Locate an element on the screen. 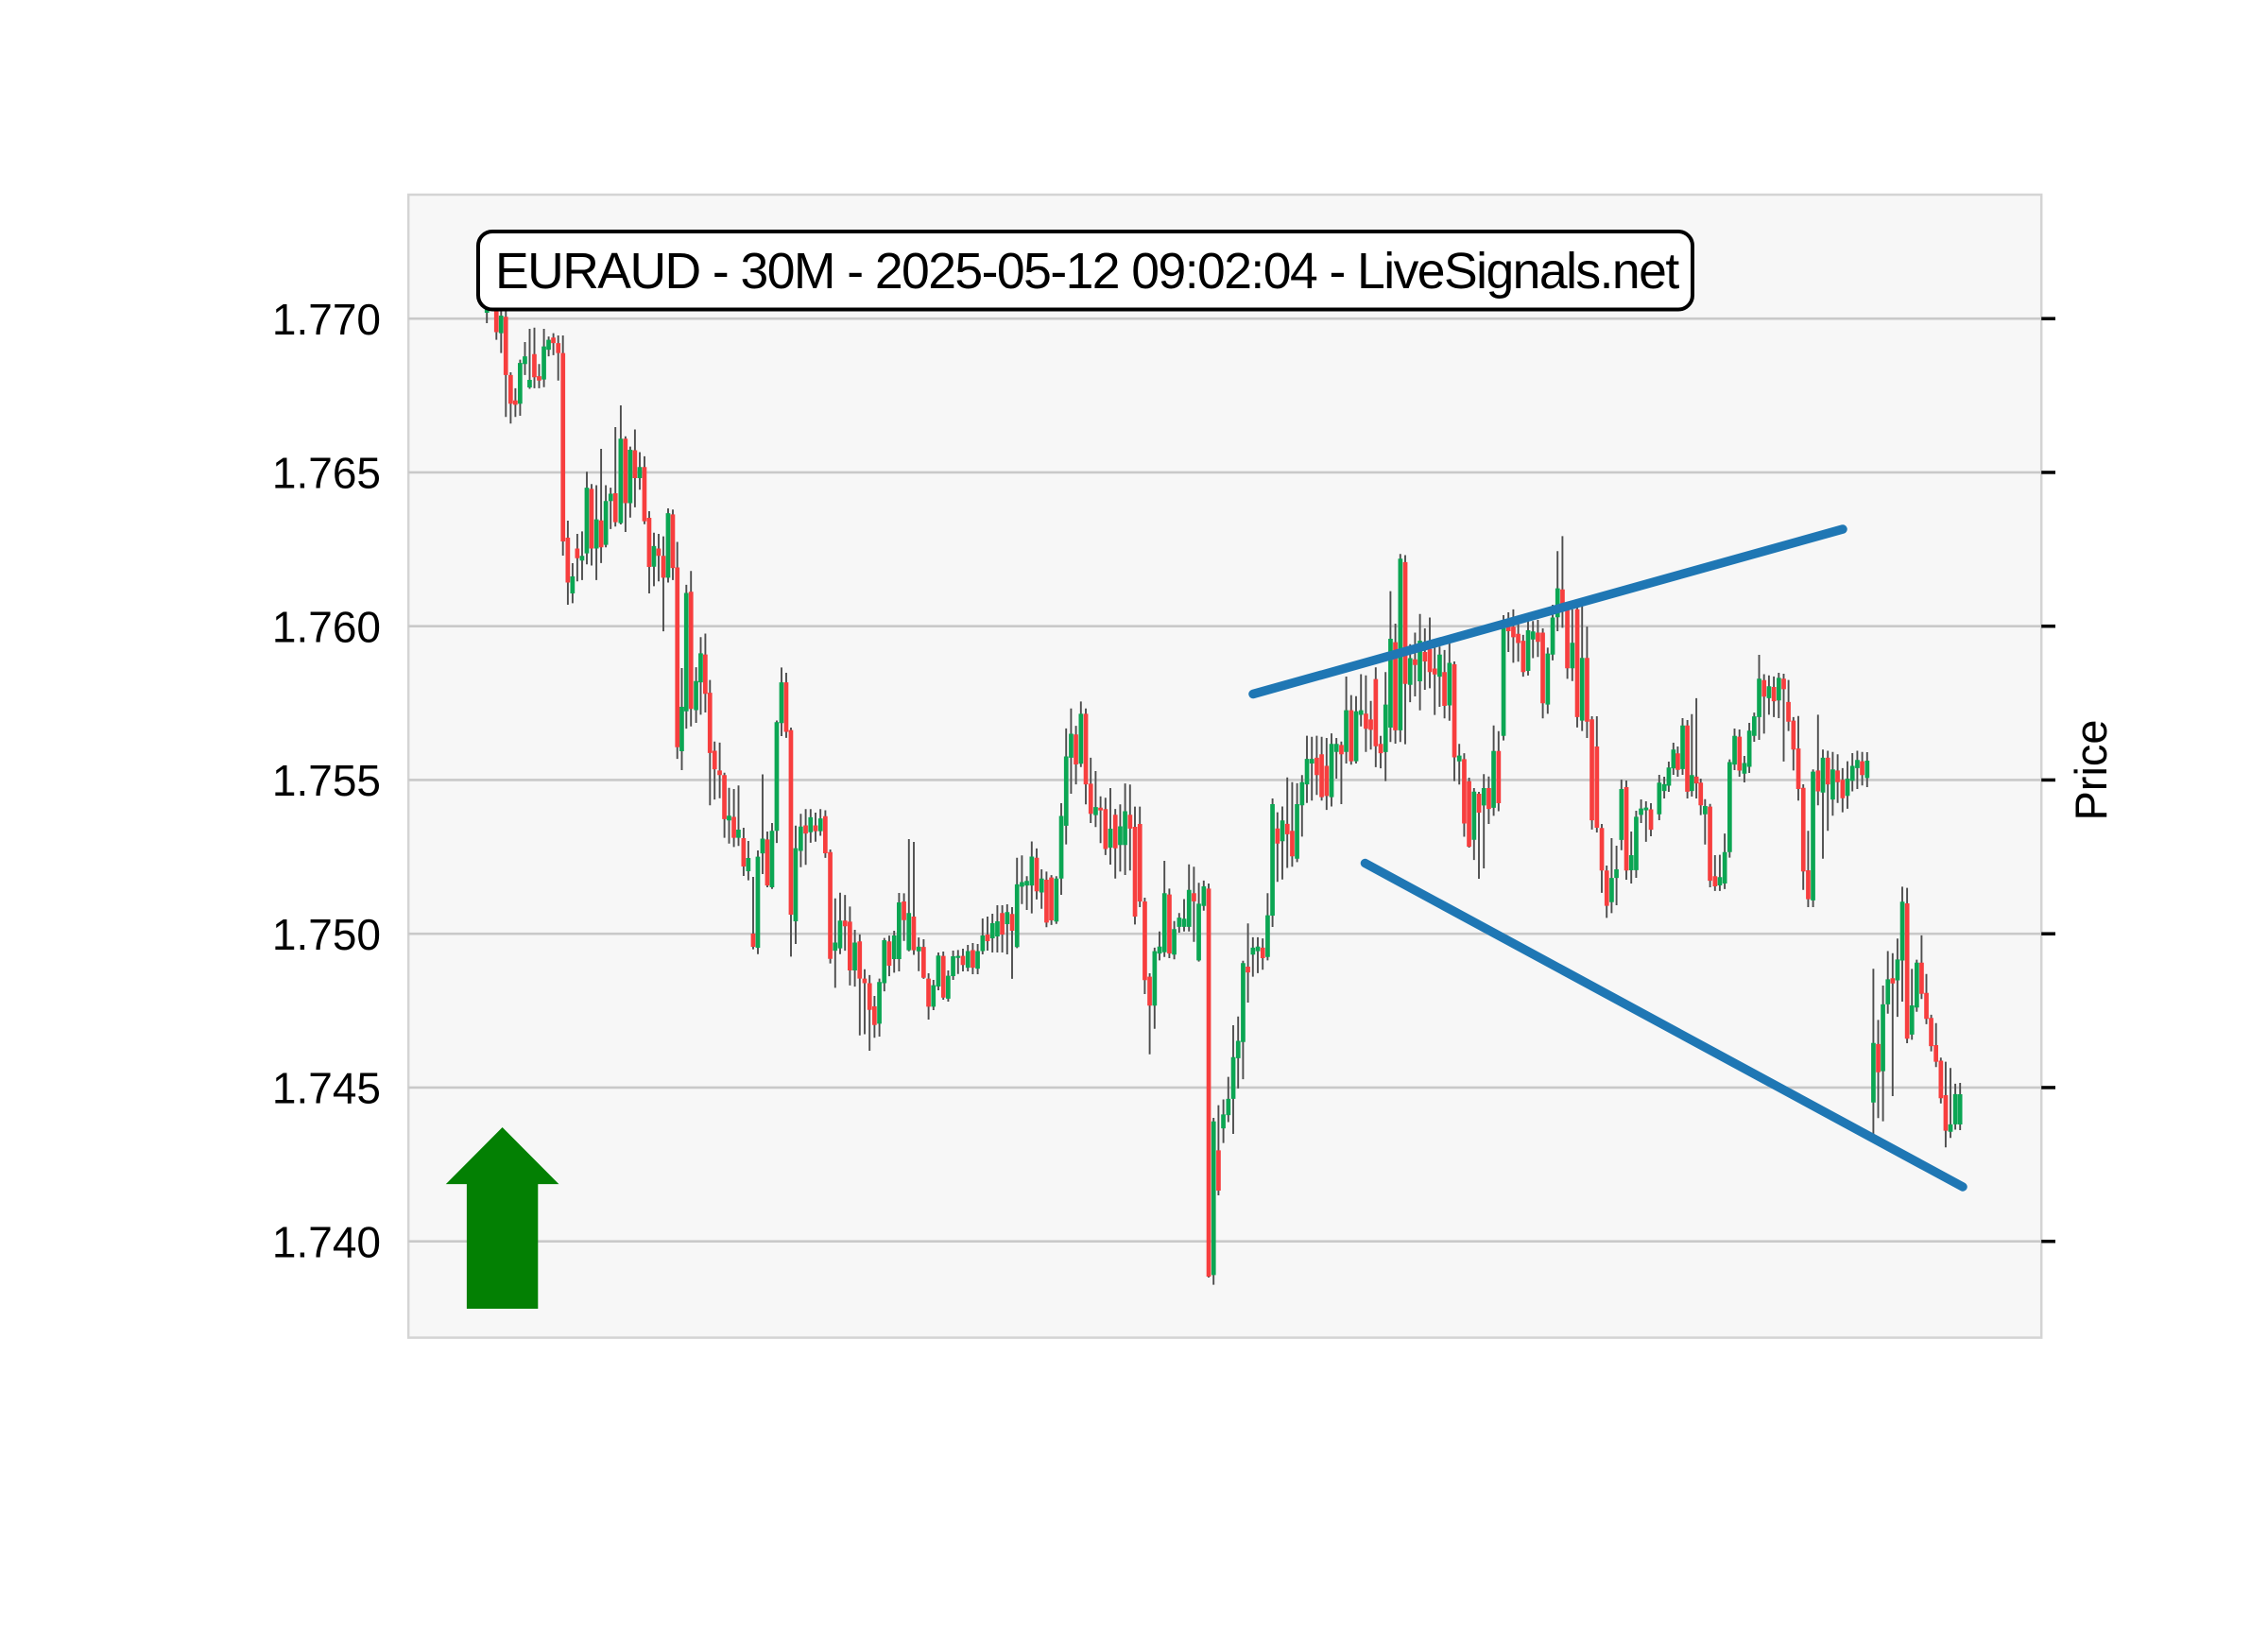  svg-text: 1.745 is located at coordinates (326, 1088).